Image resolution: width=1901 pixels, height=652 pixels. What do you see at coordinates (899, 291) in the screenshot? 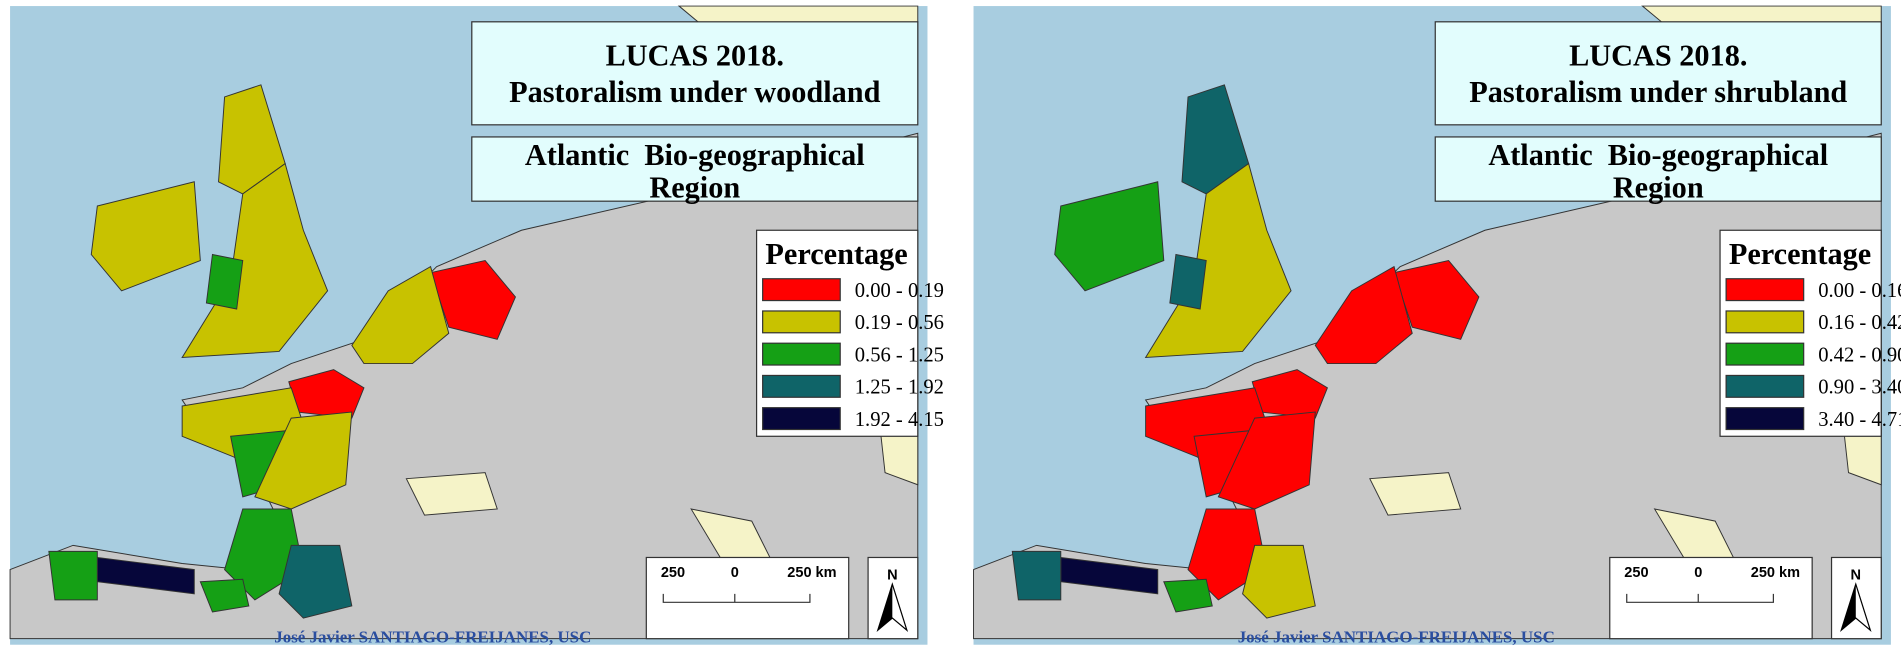
I see `legend-label: 0.00 - 0.19` at bounding box center [899, 291].